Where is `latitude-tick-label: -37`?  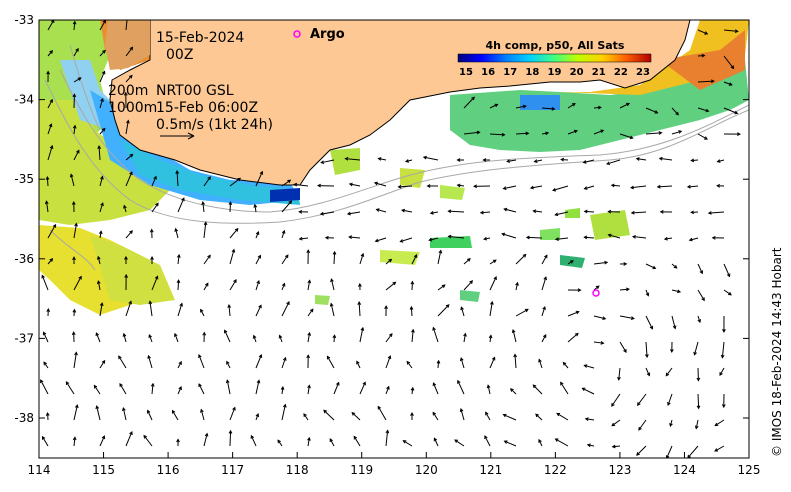
latitude-tick-label: -37 is located at coordinates (24, 338).